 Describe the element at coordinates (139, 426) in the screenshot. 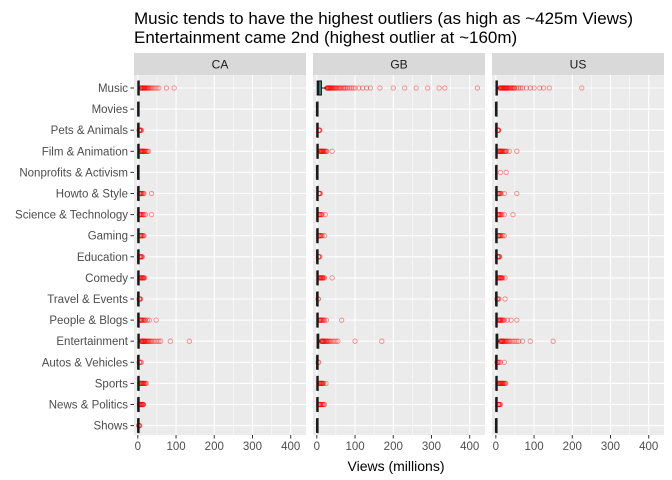

I see `box-shows` at that location.